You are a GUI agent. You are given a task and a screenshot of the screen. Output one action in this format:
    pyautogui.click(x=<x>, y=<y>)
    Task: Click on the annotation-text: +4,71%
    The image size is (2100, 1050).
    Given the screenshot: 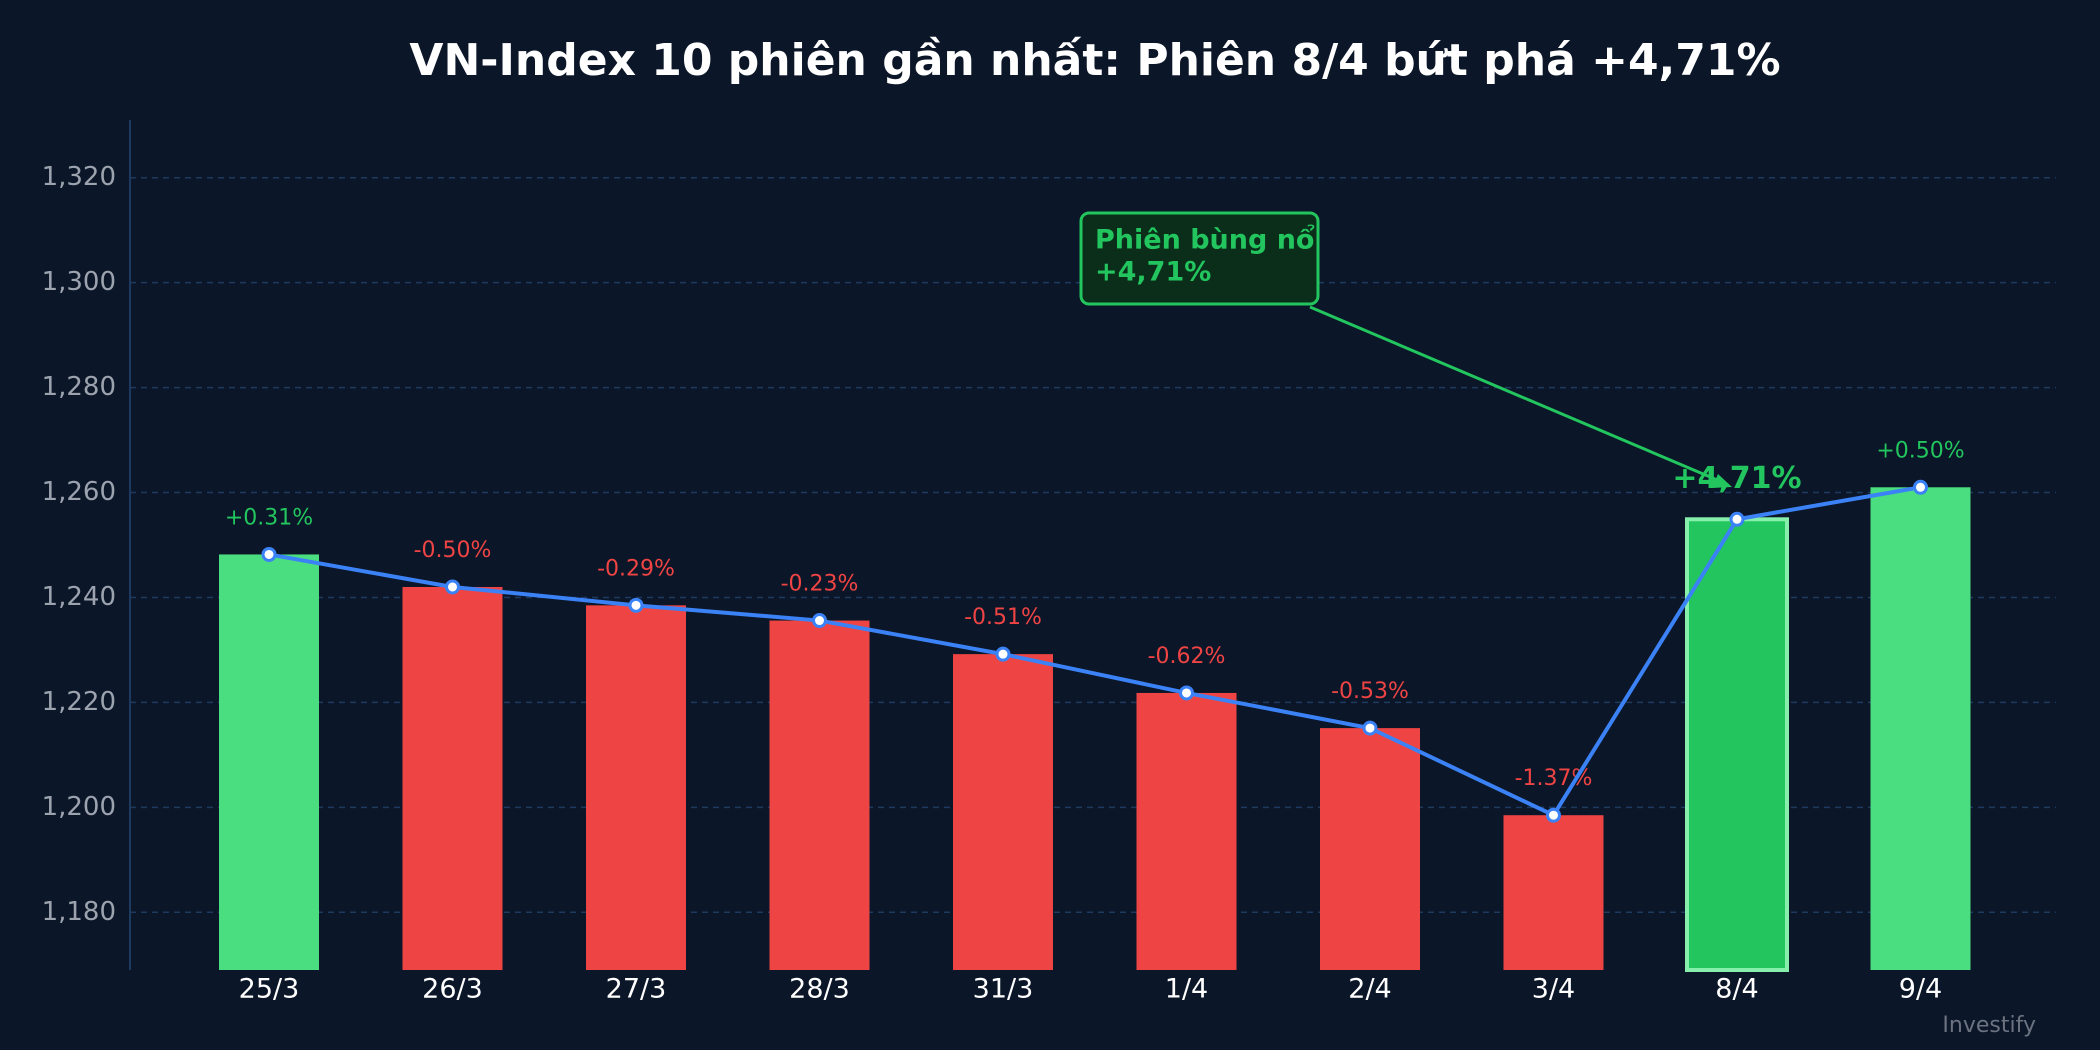 What is the action you would take?
    pyautogui.click(x=1153, y=272)
    